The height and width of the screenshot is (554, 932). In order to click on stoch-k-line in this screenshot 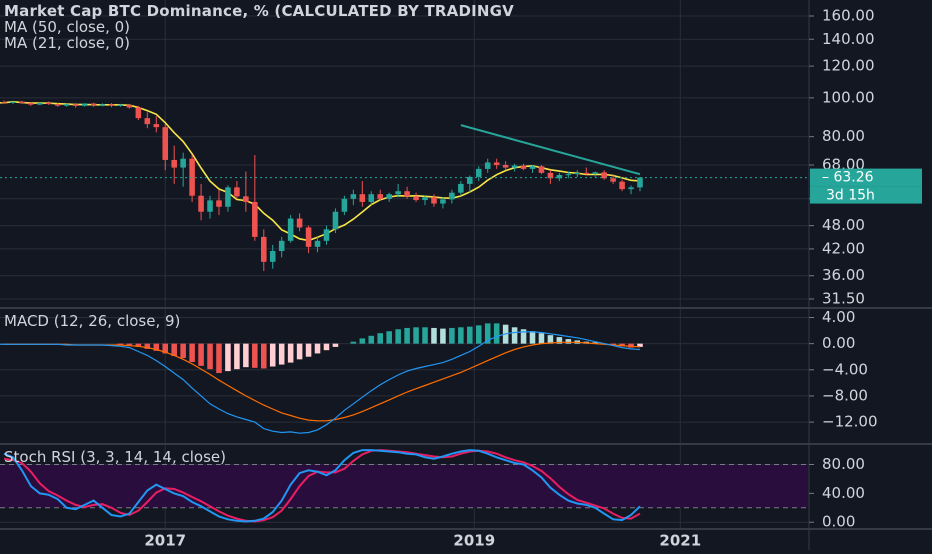, I will do `click(322, 486)`.